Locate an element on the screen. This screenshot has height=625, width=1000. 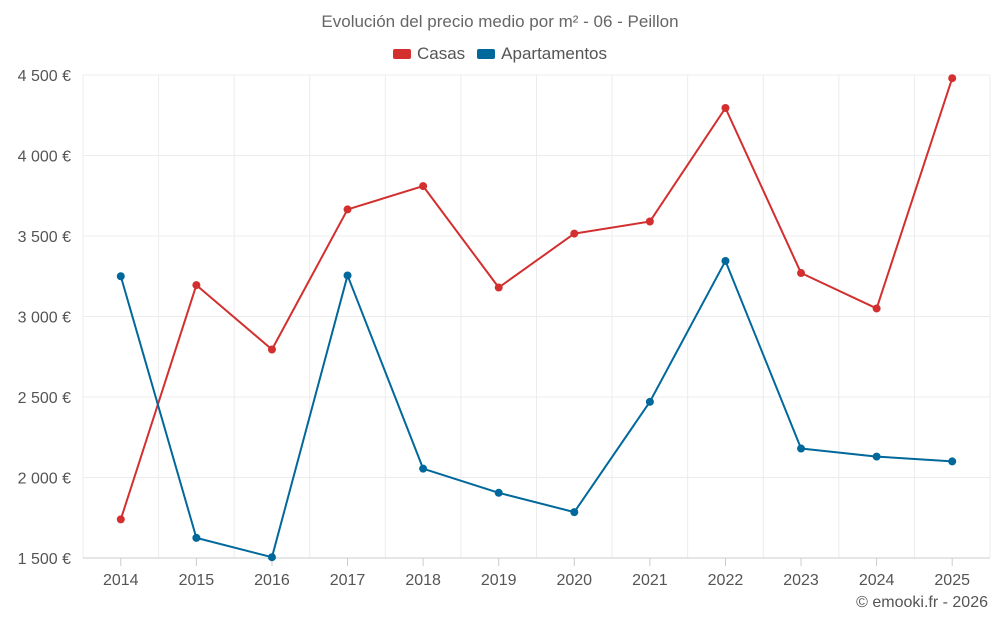
x-tick-label: 2023 is located at coordinates (801, 580).